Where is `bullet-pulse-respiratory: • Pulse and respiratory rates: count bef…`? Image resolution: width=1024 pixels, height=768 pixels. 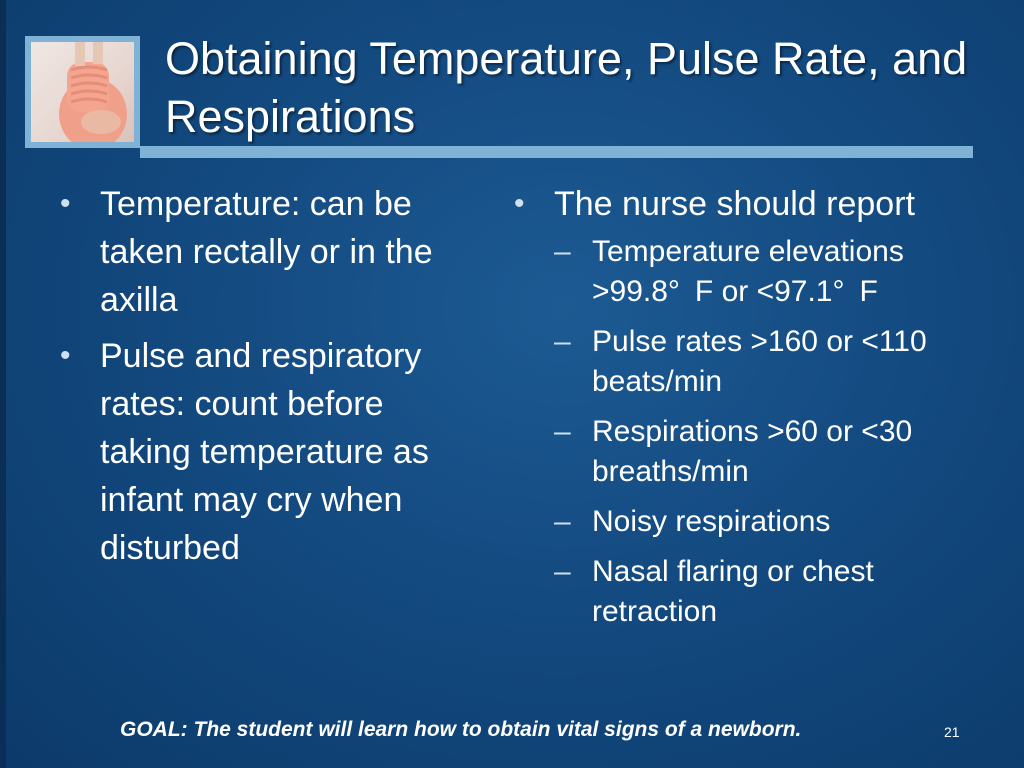
bullet-pulse-respiratory: • Pulse and respiratory rates: count bef… is located at coordinates (270, 452).